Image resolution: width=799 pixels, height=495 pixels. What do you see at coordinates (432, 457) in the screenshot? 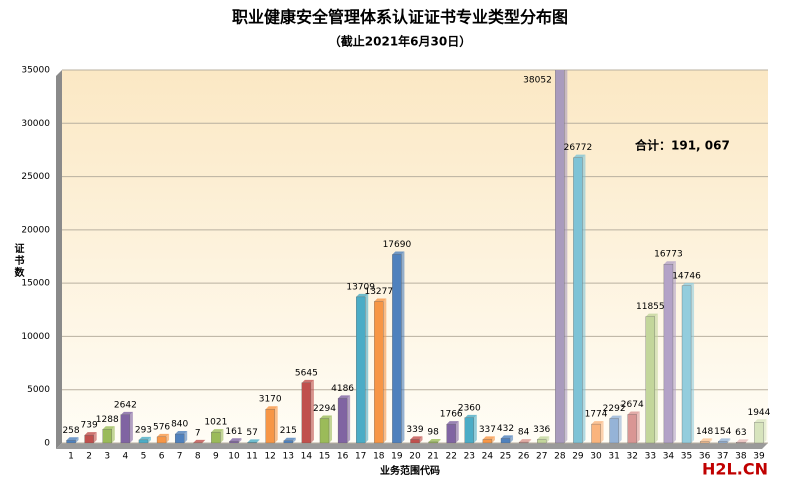
I see `x-tick-label: 21` at bounding box center [432, 457].